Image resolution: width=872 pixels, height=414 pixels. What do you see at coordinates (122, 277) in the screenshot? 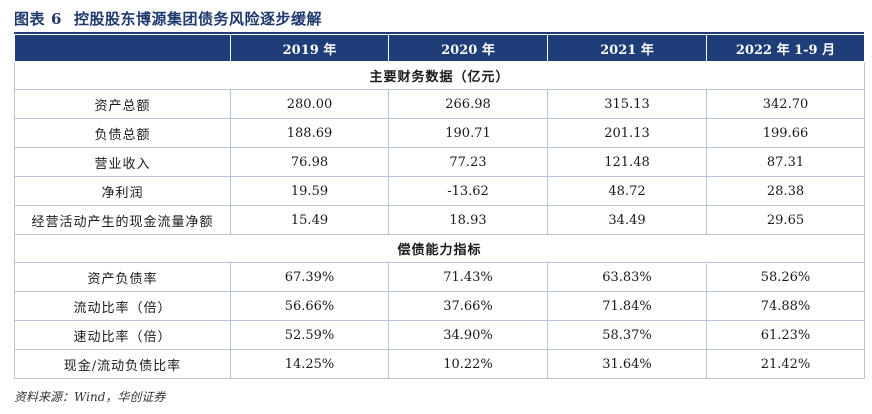
I see `row-label: 资产负债率` at bounding box center [122, 277].